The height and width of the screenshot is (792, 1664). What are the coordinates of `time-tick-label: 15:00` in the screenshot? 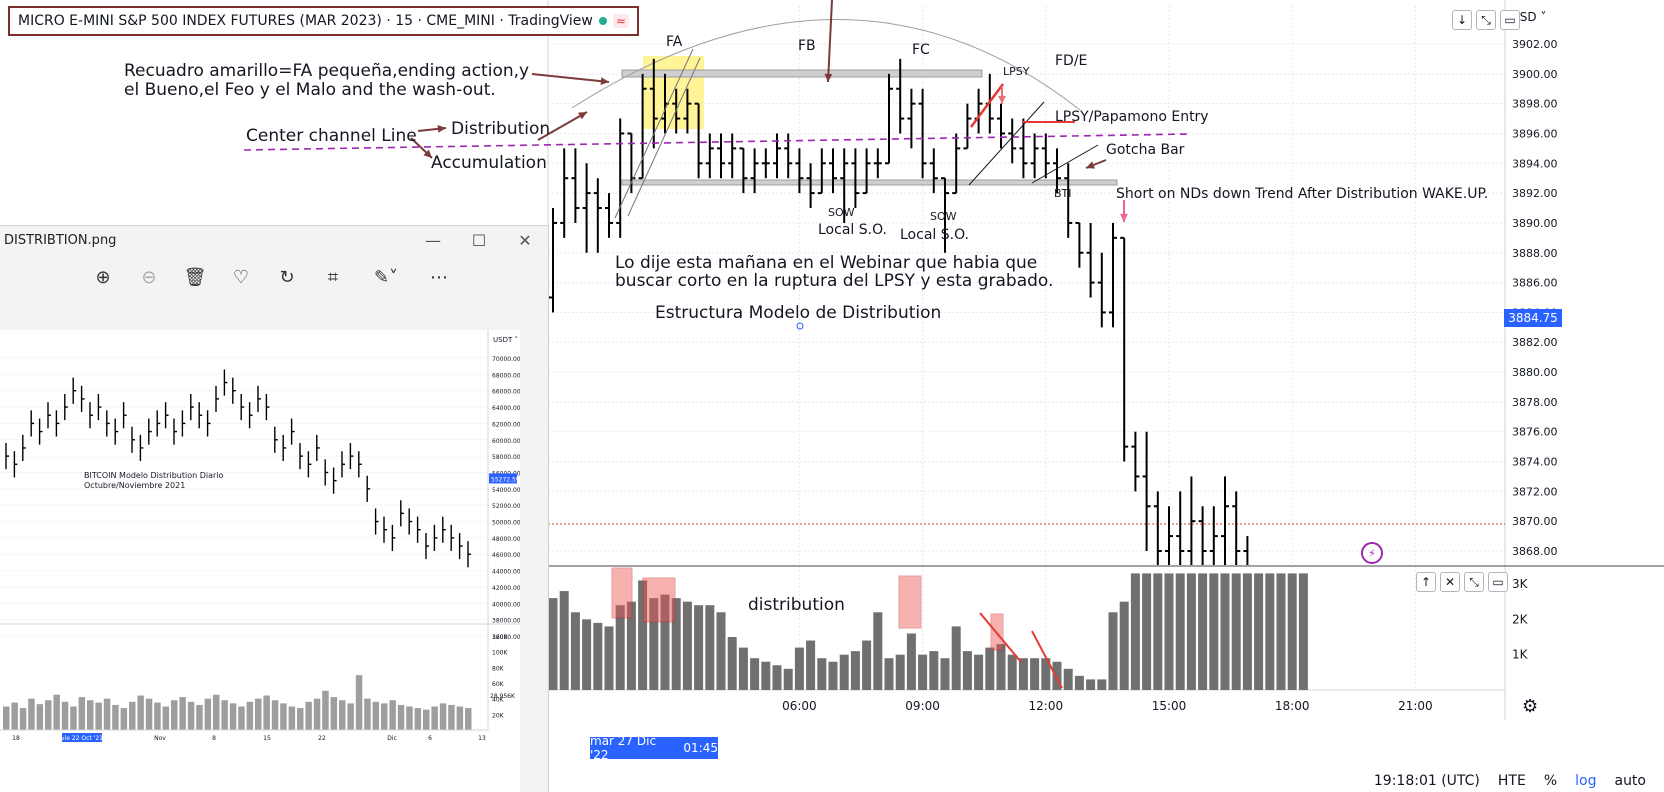 It's located at (1169, 706).